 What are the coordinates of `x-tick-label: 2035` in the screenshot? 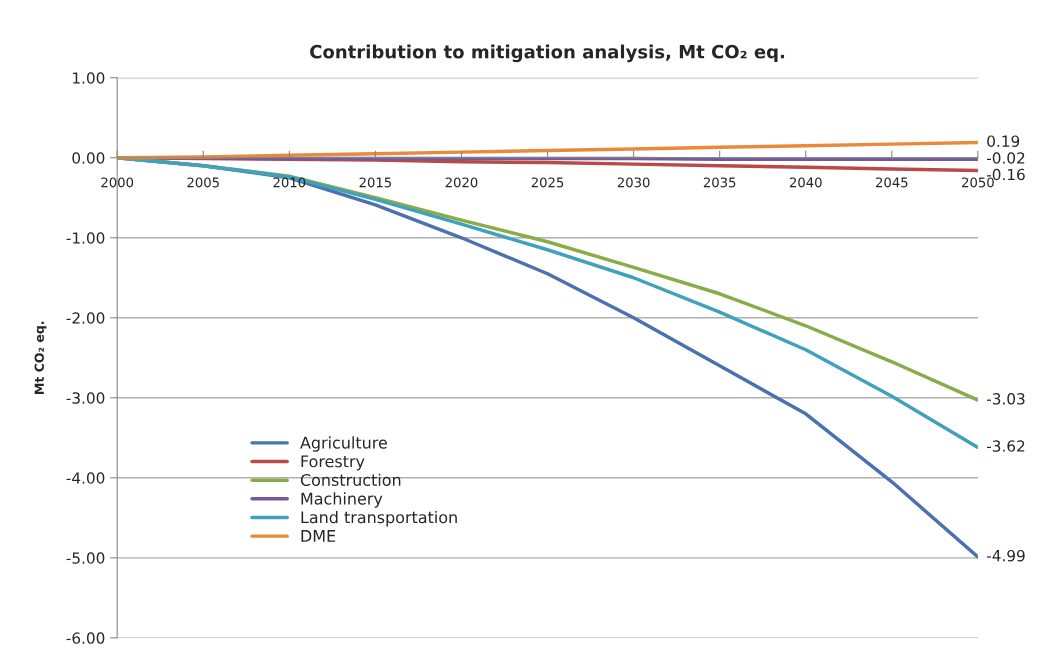 It's located at (719, 182).